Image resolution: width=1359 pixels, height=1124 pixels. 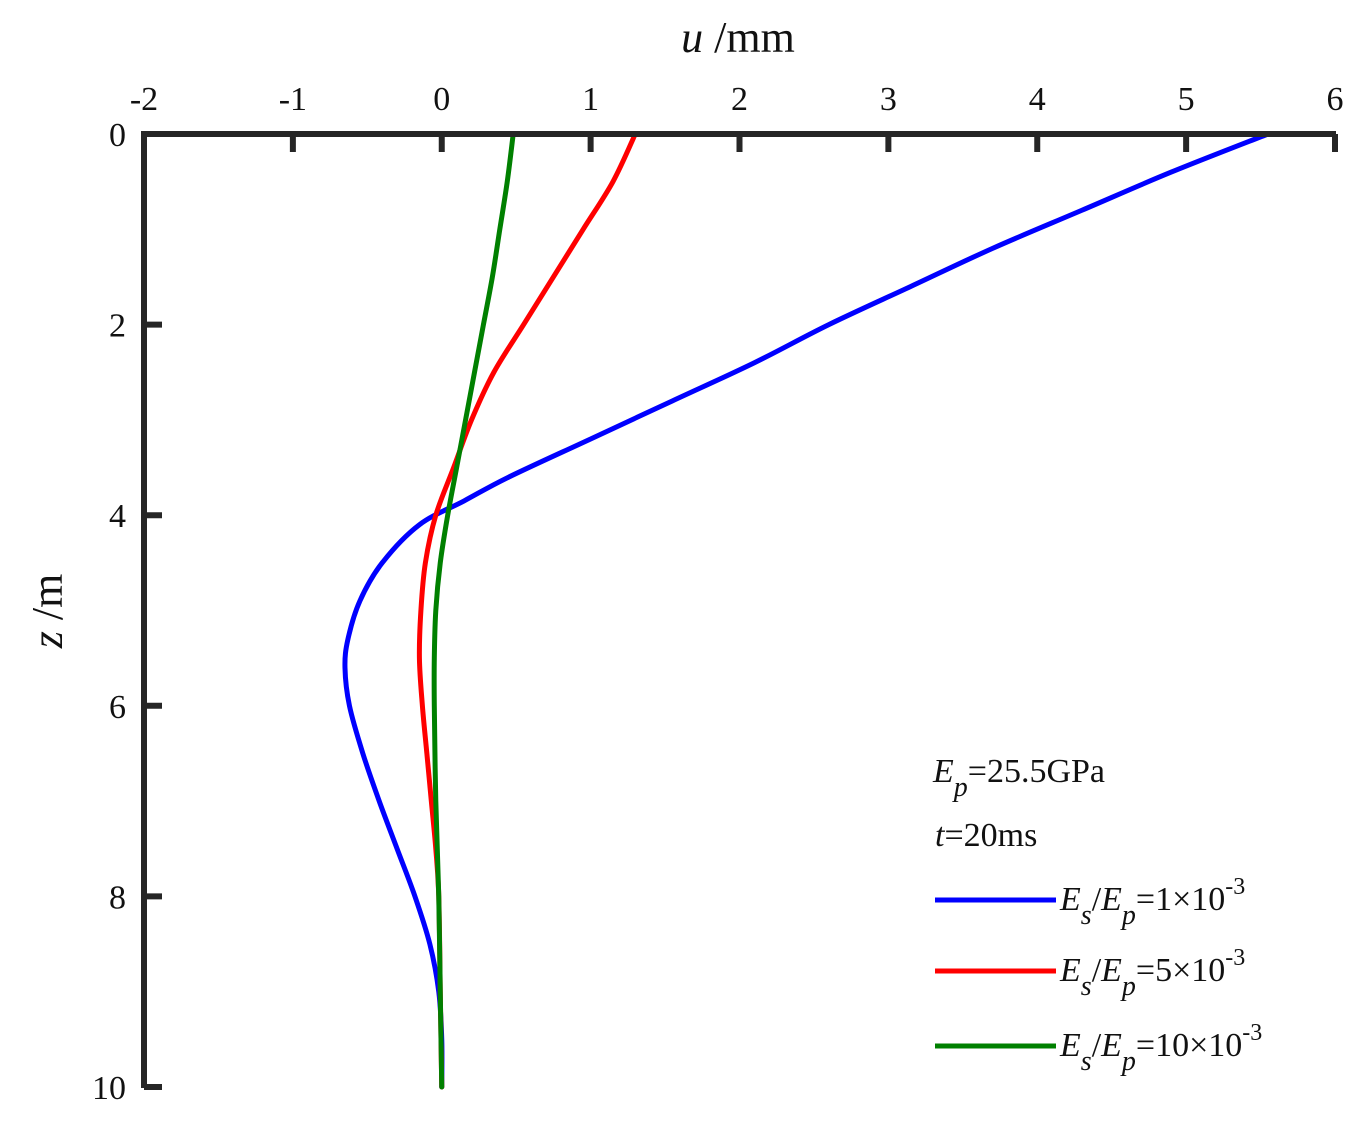 What do you see at coordinates (1152, 973) in the screenshot?
I see `legend-label-2: Es/Ep=5×10-3` at bounding box center [1152, 973].